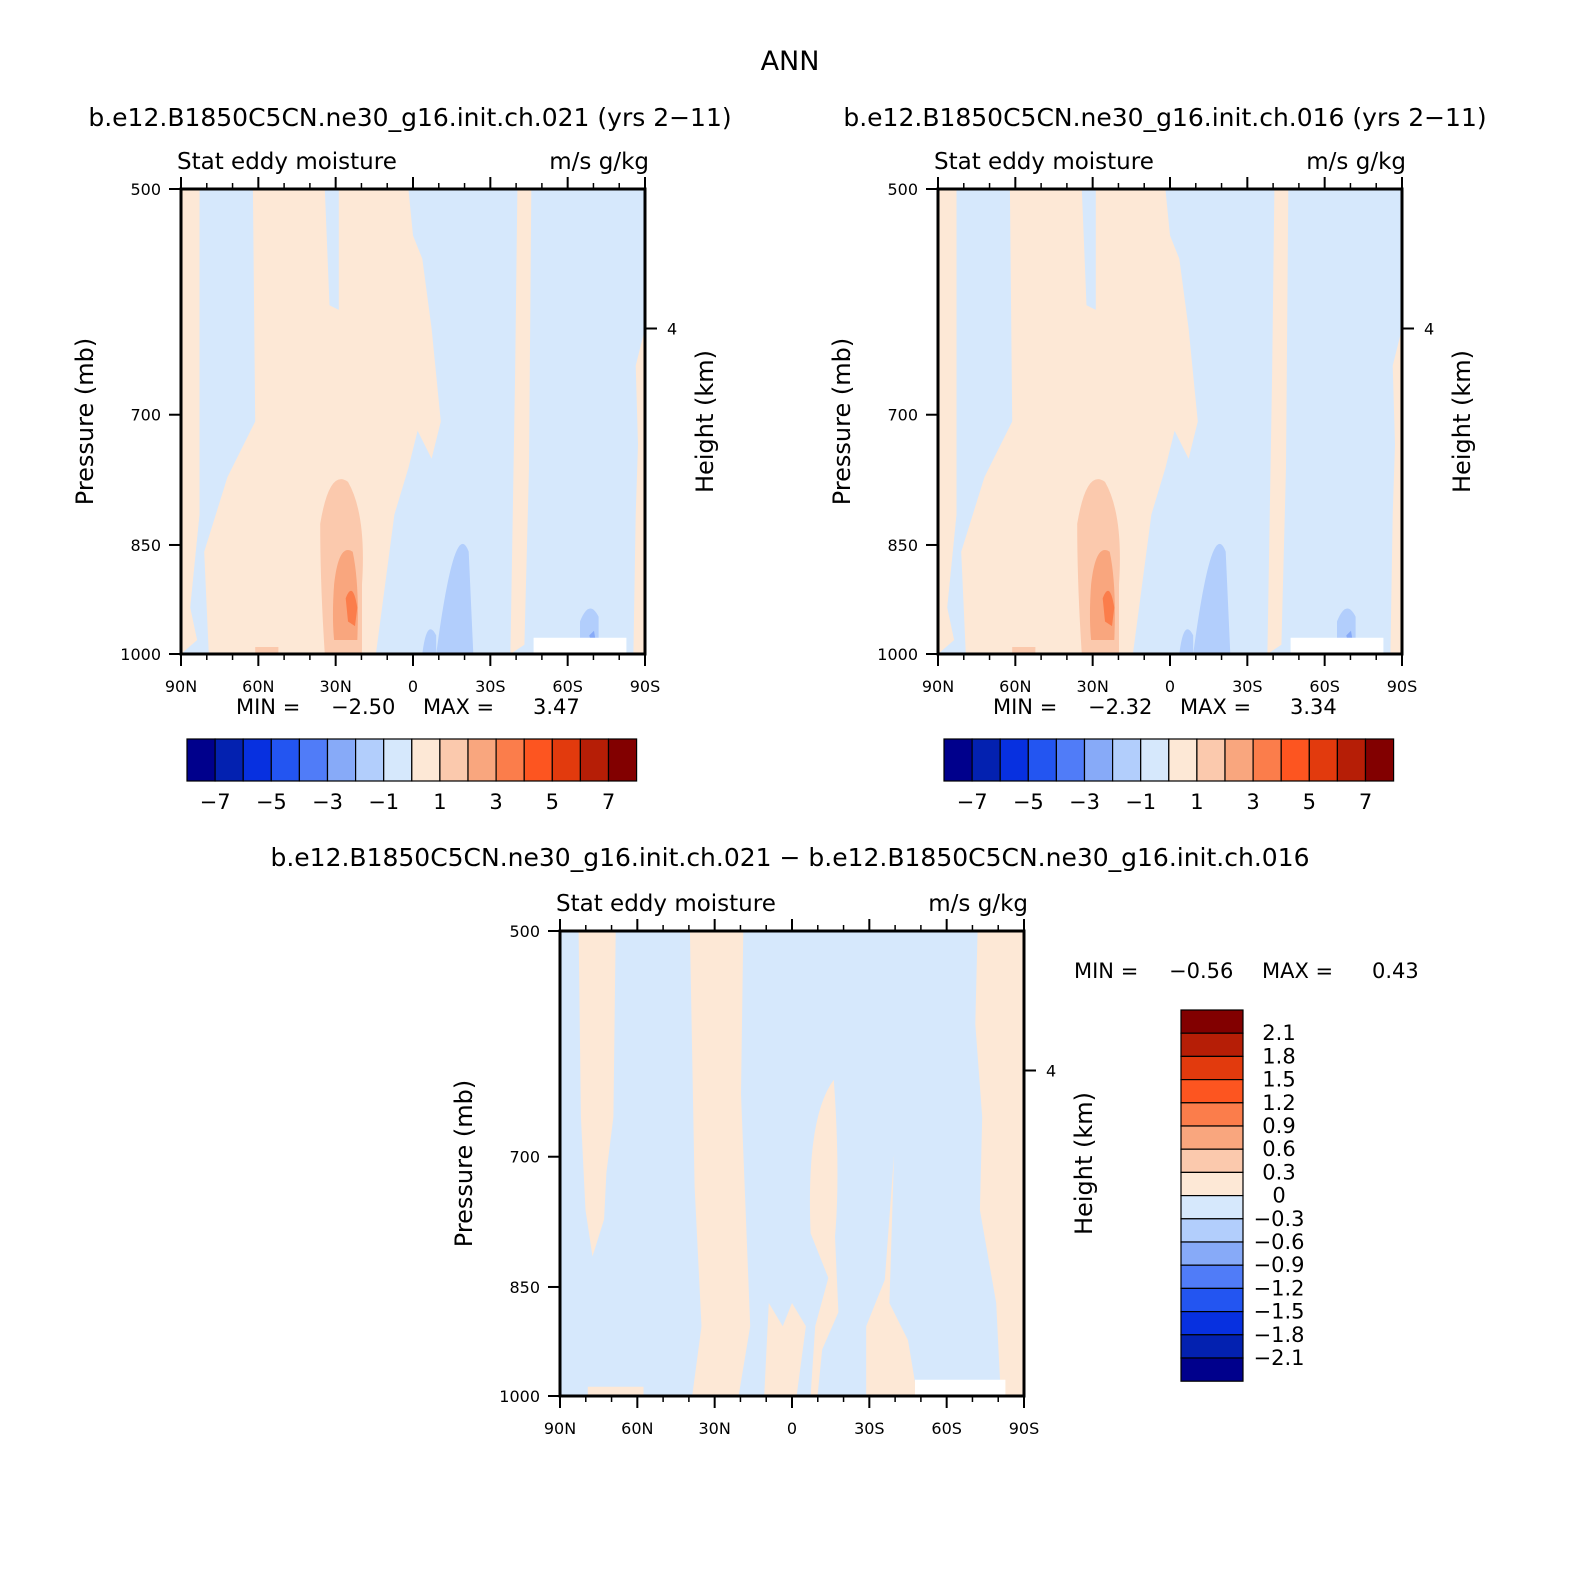  What do you see at coordinates (1140, 802) in the screenshot?
I see `colorbar-tick-label: −1` at bounding box center [1140, 802].